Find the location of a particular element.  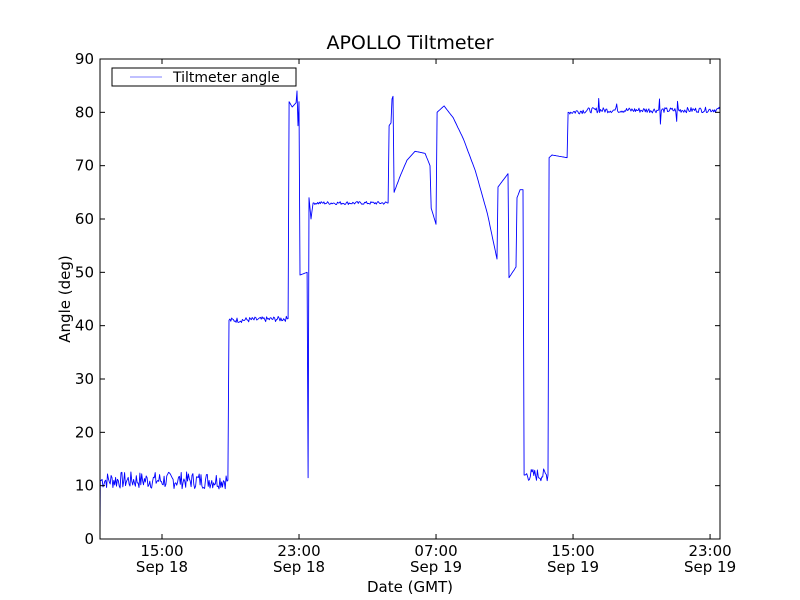

y-tick-label: 0 is located at coordinates (89, 539).